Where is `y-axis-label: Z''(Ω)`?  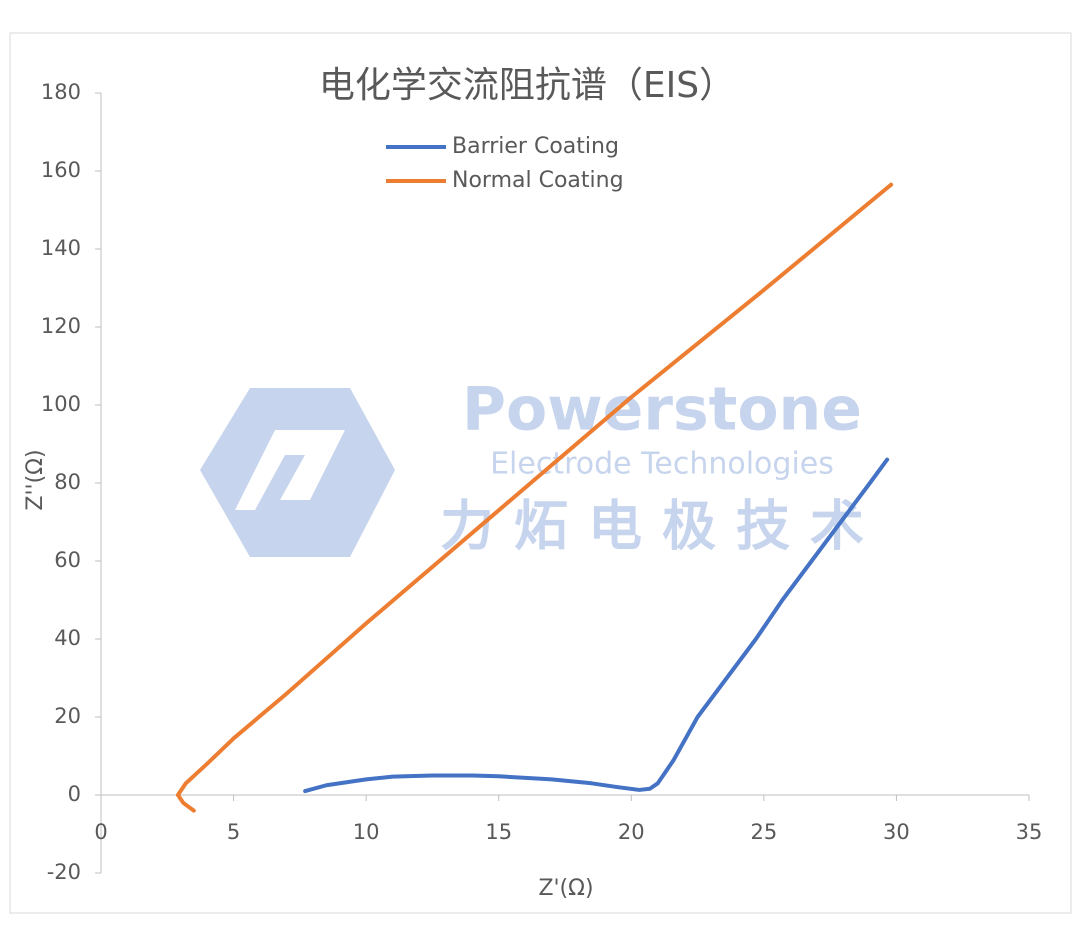 y-axis-label: Z''(Ω) is located at coordinates (35, 479).